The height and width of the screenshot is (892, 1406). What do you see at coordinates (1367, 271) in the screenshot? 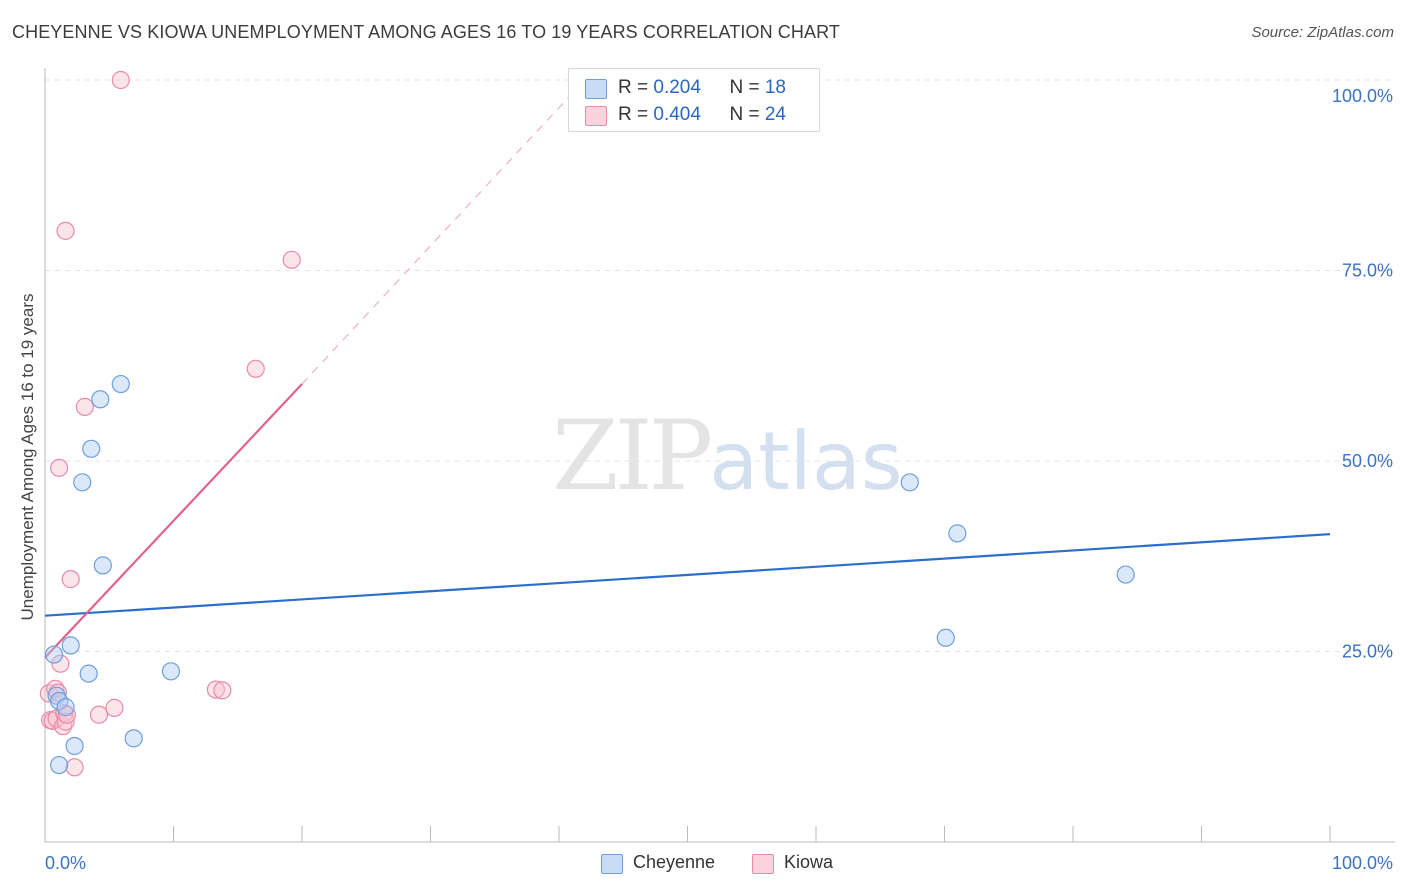
I see `y-tick-label: 75.0%` at bounding box center [1367, 271].